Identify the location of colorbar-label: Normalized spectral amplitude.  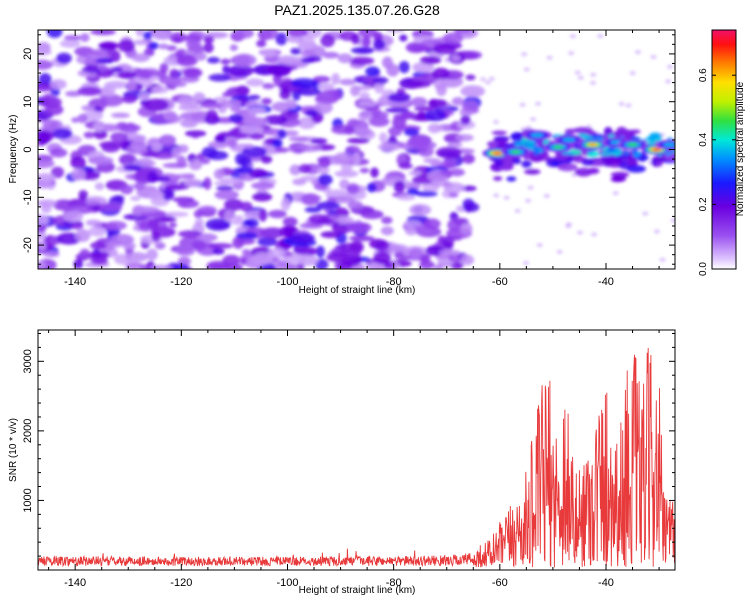
(740, 148).